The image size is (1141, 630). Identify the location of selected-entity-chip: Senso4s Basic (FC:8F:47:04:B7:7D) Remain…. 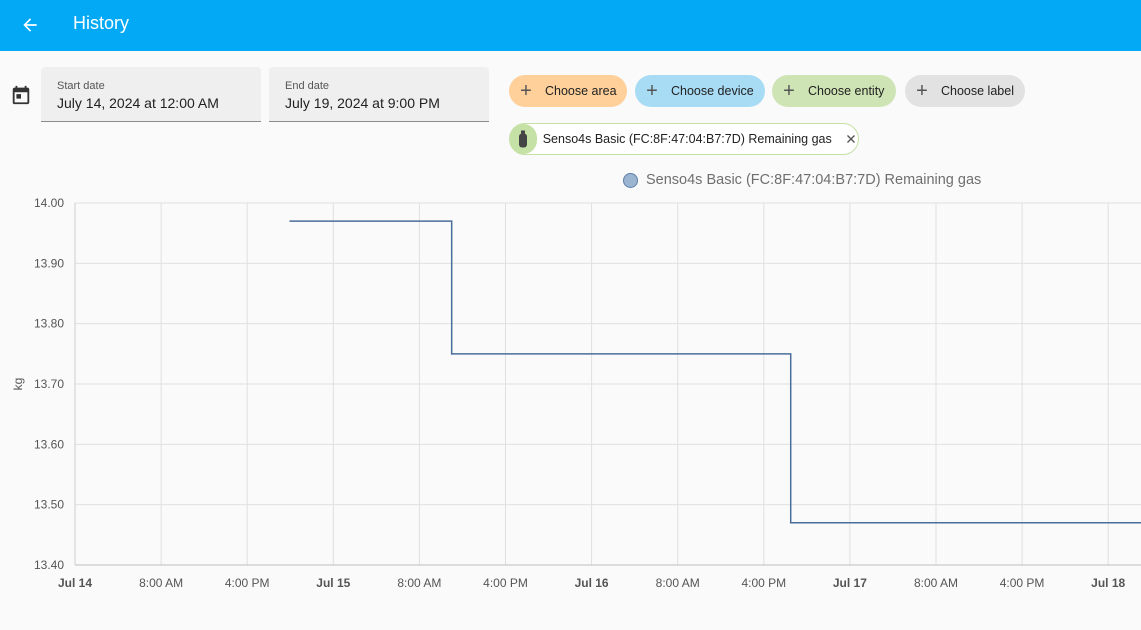
(684, 139).